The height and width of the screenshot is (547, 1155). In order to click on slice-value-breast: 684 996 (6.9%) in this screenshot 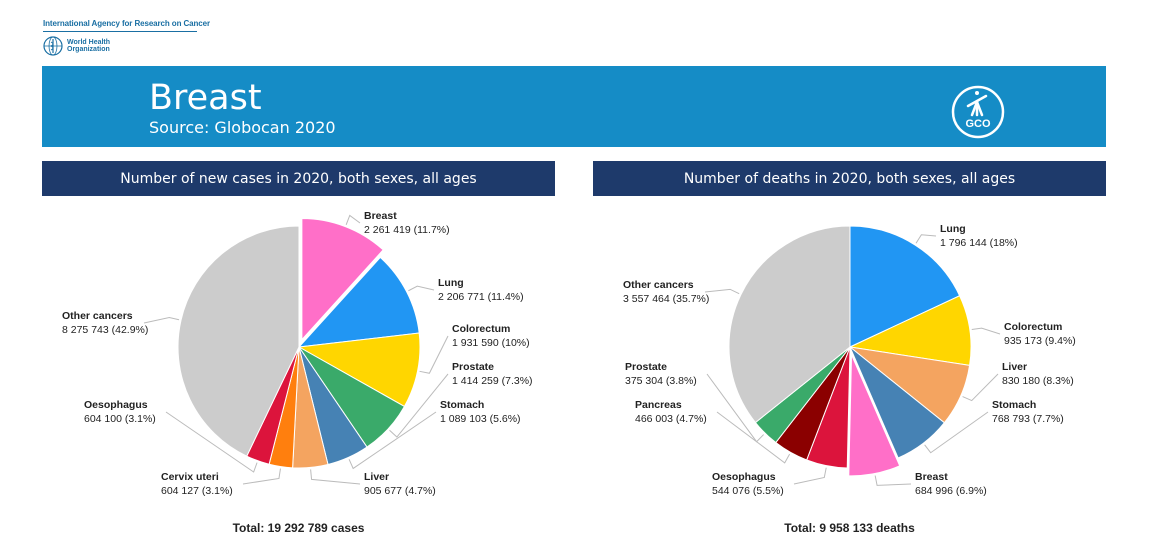, I will do `click(951, 491)`.